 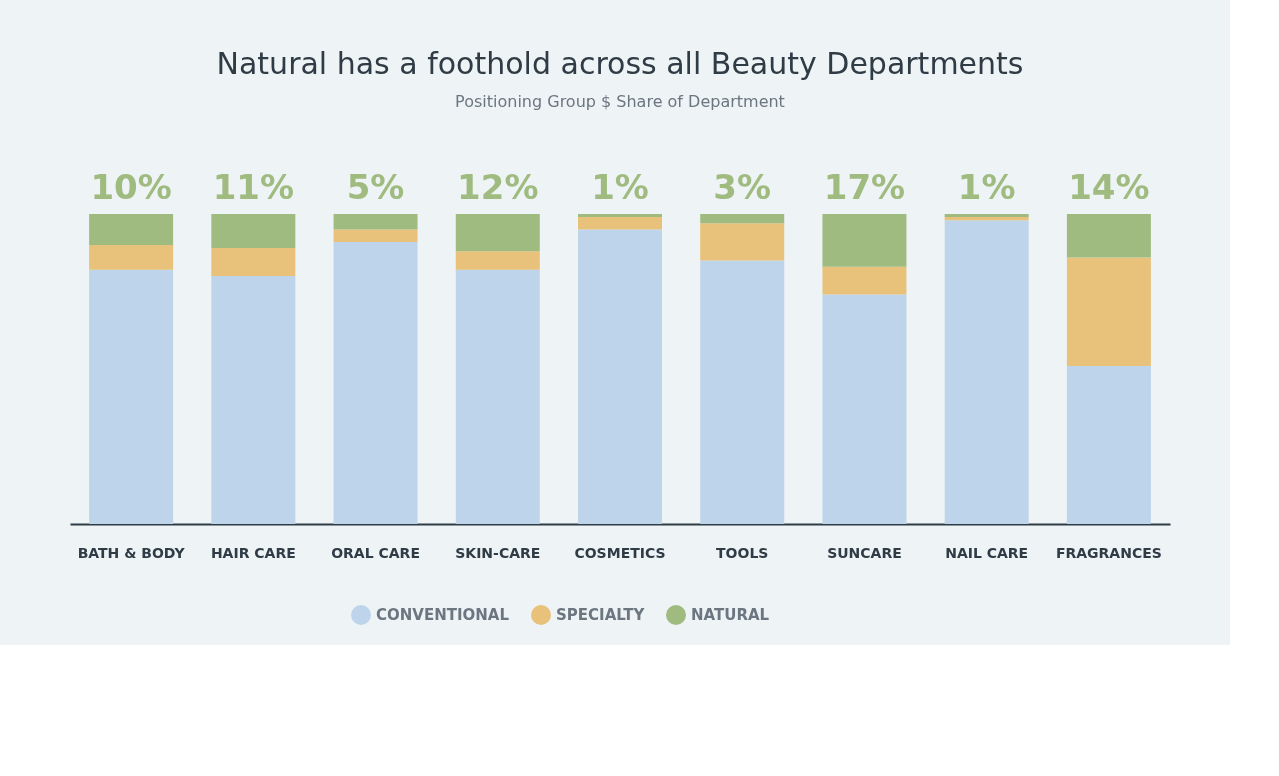 I want to click on data-label: 14%, so click(x=1109, y=187).